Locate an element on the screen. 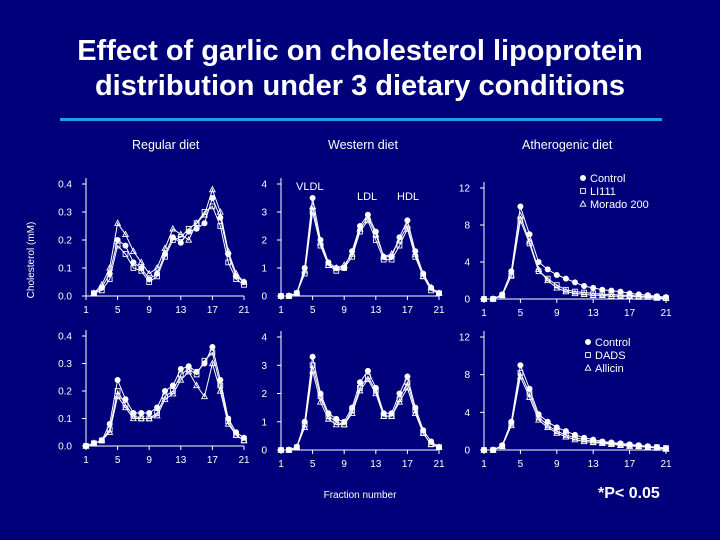 The width and height of the screenshot is (720, 540). atherogenic-top-x-tick-label: 17 is located at coordinates (630, 313).